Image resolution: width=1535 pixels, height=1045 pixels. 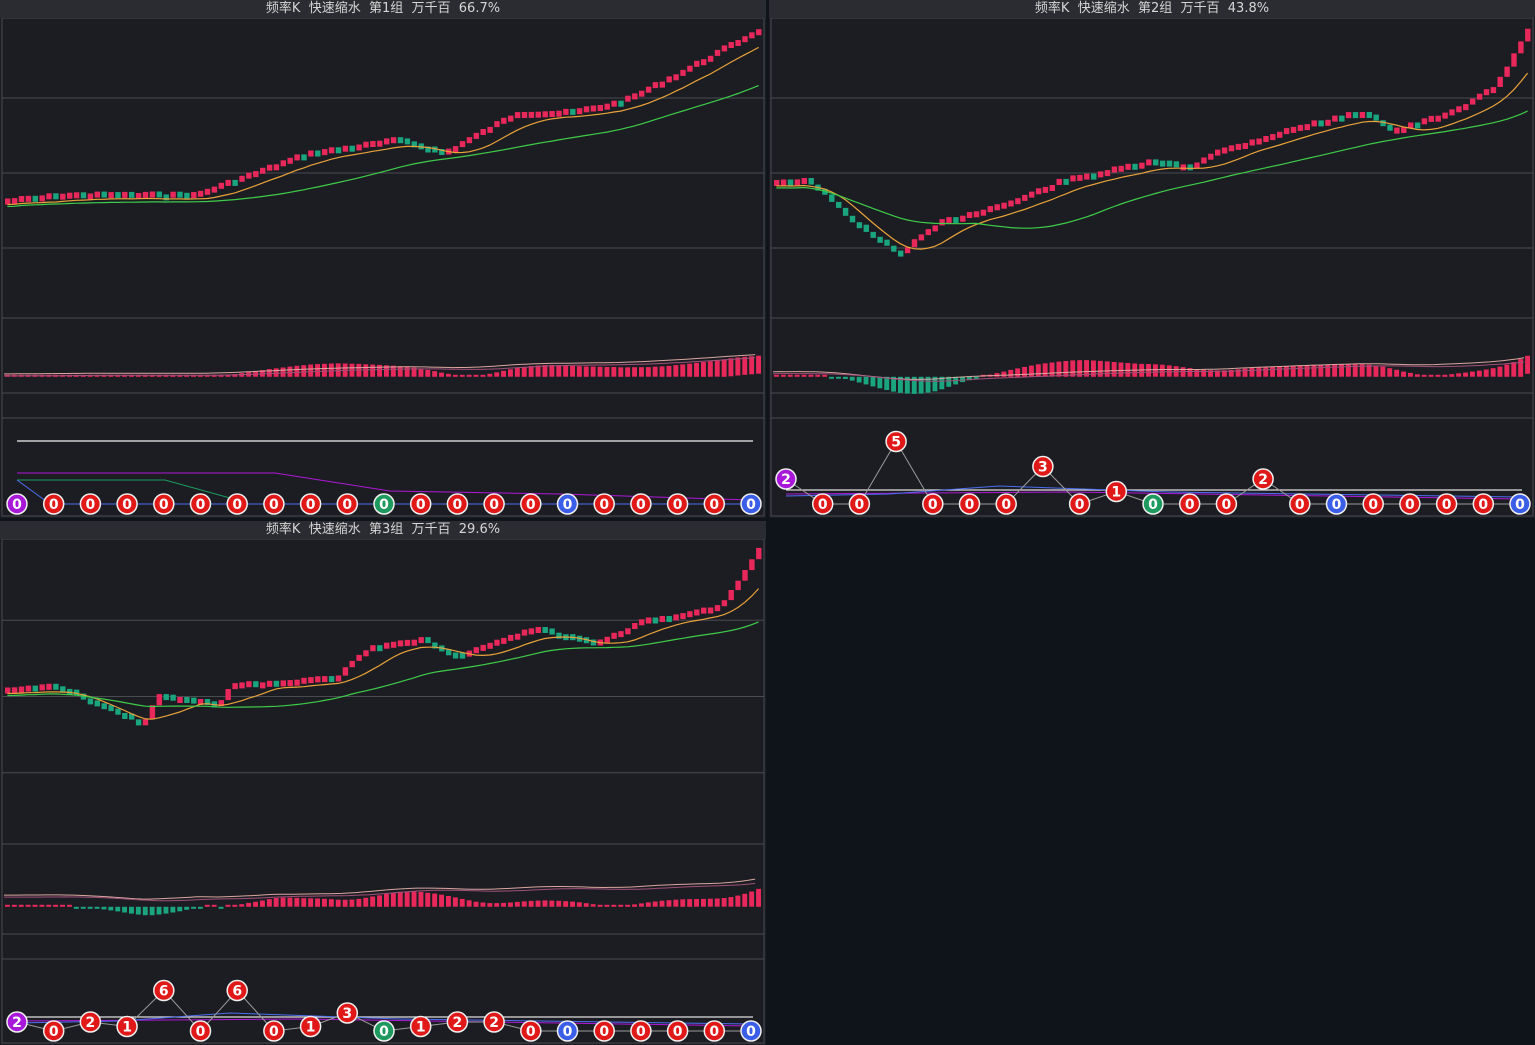 I want to click on badge-value: 6, so click(x=164, y=992).